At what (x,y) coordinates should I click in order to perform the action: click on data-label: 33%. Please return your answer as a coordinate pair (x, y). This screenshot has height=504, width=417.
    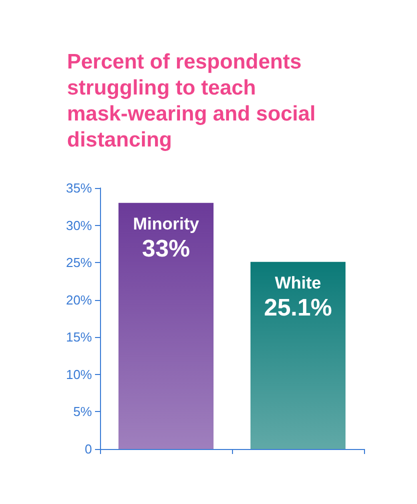
    Looking at the image, I should click on (166, 248).